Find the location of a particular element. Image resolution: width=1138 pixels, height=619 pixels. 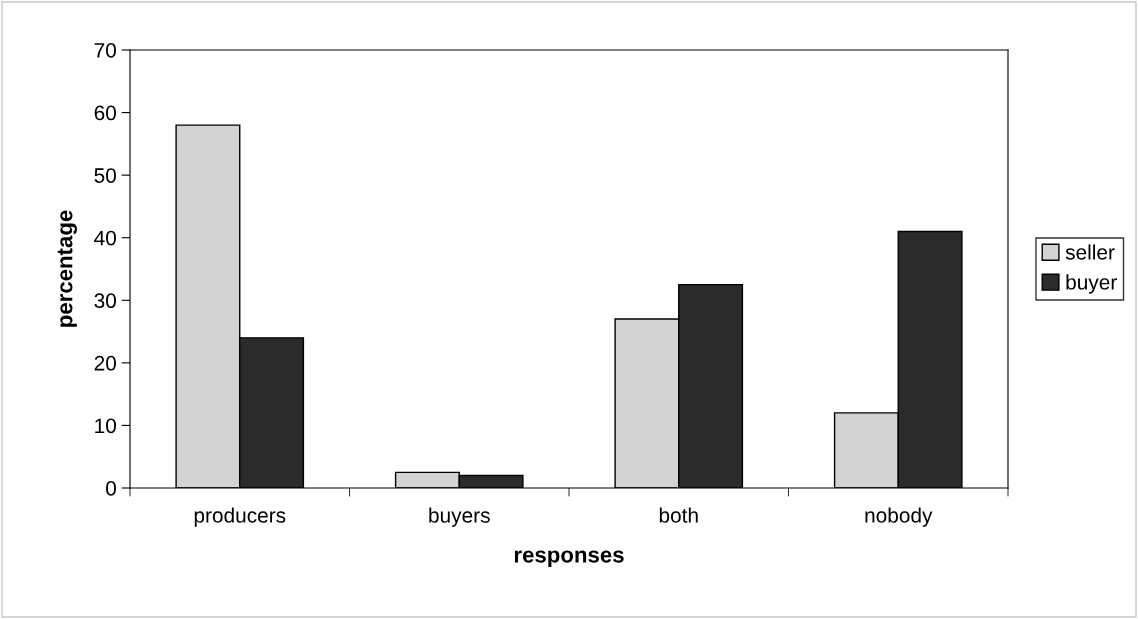

x-tick-label: producers is located at coordinates (240, 517).